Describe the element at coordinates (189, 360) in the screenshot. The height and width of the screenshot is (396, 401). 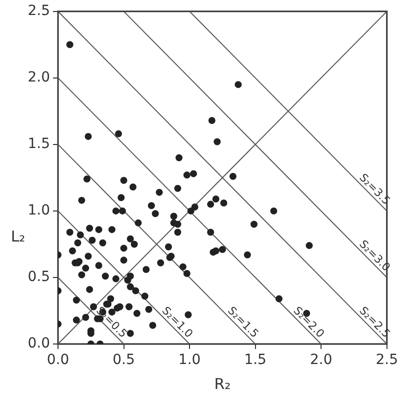
I see `x-tick-label: 1.0` at that location.